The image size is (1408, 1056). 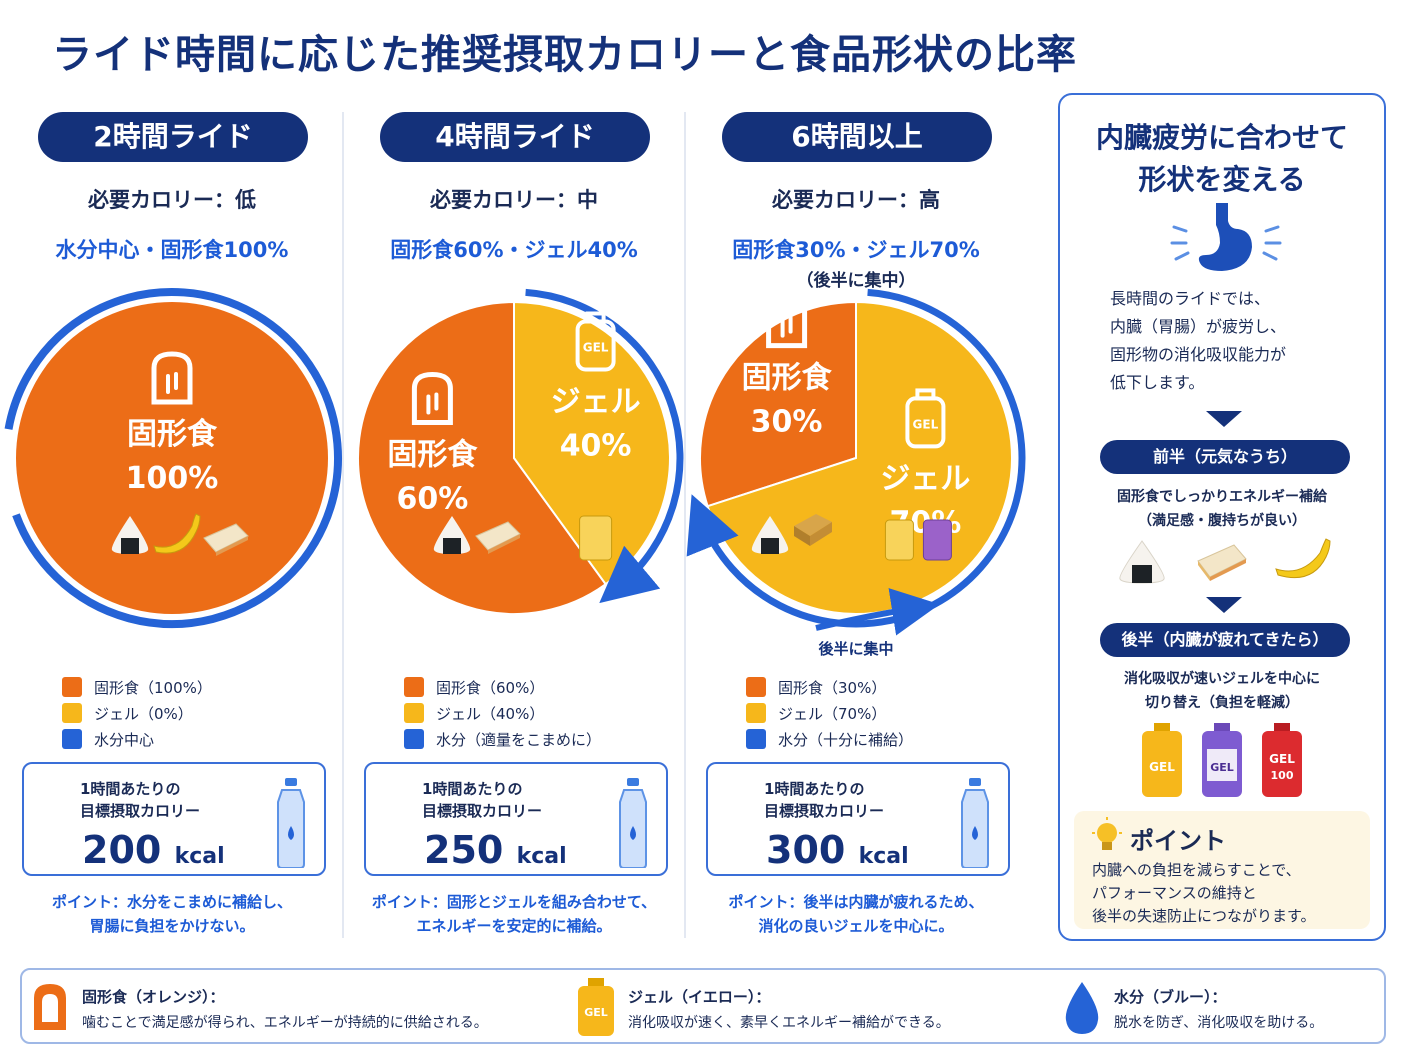 I want to click on legend-item-solid: 固形食（30%）, so click(x=829, y=687).